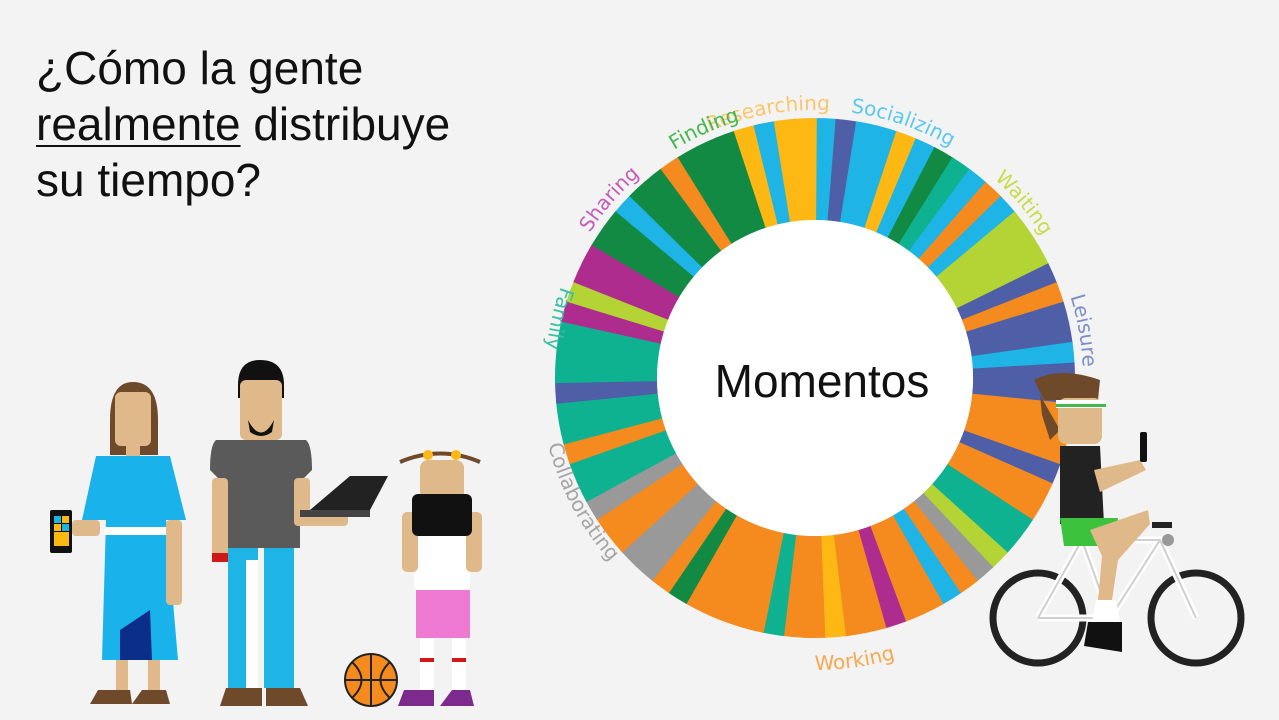  What do you see at coordinates (371, 680) in the screenshot?
I see `basketball-icon` at bounding box center [371, 680].